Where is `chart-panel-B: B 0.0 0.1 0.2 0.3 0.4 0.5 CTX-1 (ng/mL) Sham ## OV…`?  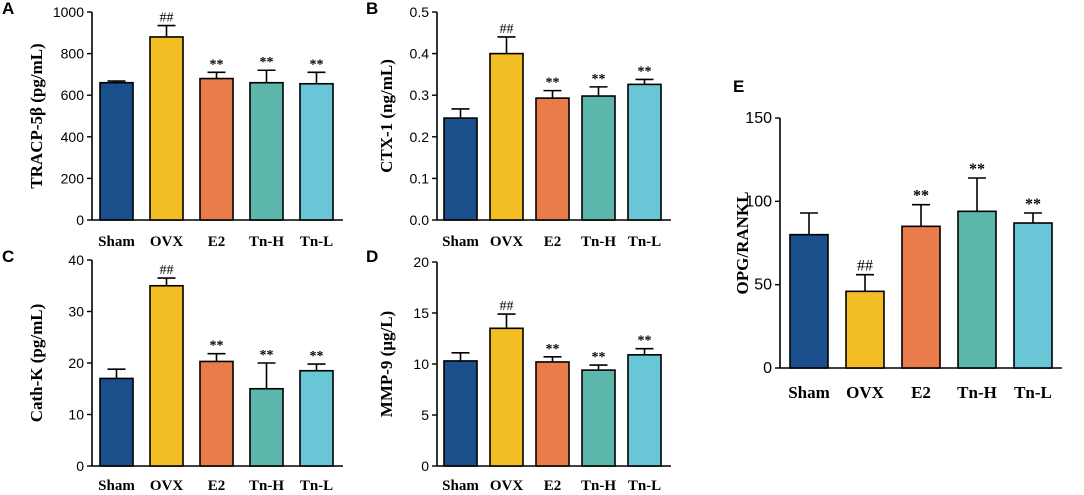 chart-panel-B: B 0.0 0.1 0.2 0.3 0.4 0.5 CTX-1 (ng/mL) Sham ## OV… is located at coordinates (518, 125).